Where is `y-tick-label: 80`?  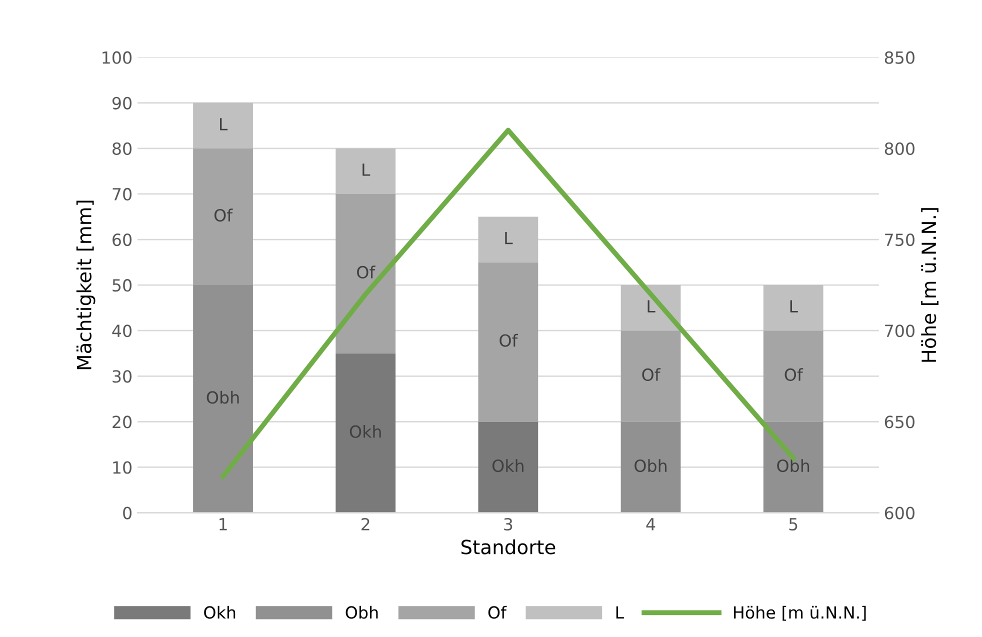 y-tick-label: 80 is located at coordinates (122, 148).